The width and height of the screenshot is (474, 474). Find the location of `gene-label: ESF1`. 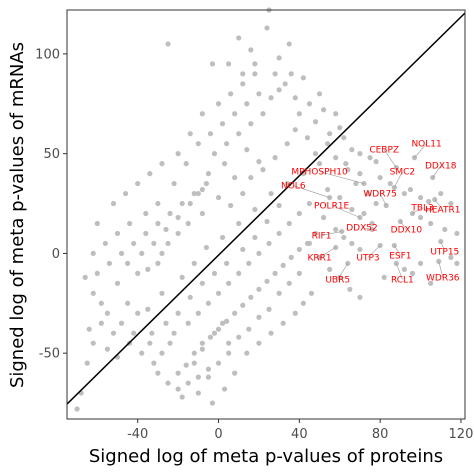

gene-label: ESF1 is located at coordinates (400, 256).